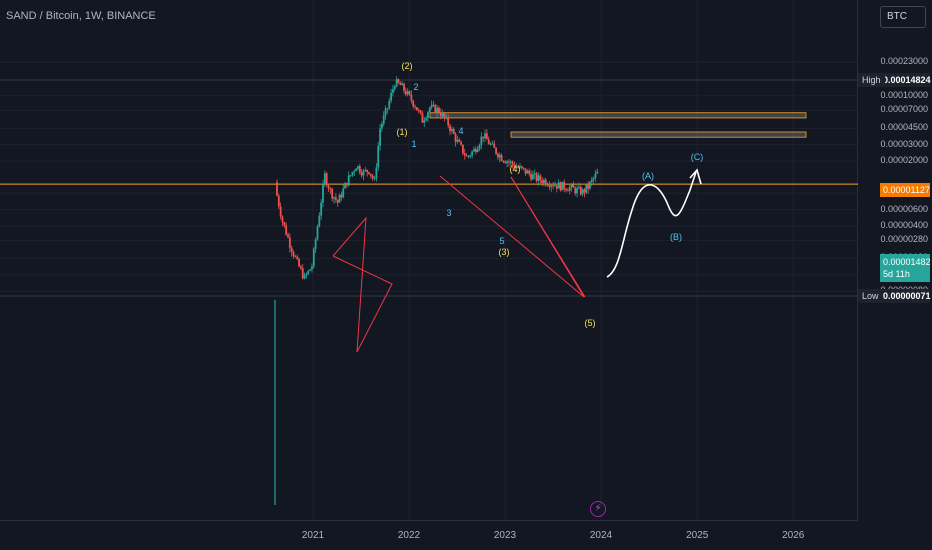 This screenshot has height=550, width=932. I want to click on time-tick-label: 2025, so click(697, 535).